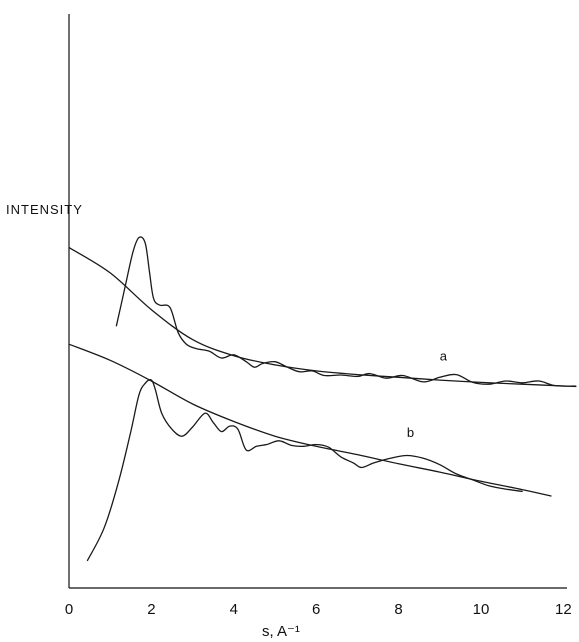 Image resolution: width=579 pixels, height=642 pixels. What do you see at coordinates (281, 631) in the screenshot?
I see `x-axis-label: s, A⁻¹` at bounding box center [281, 631].